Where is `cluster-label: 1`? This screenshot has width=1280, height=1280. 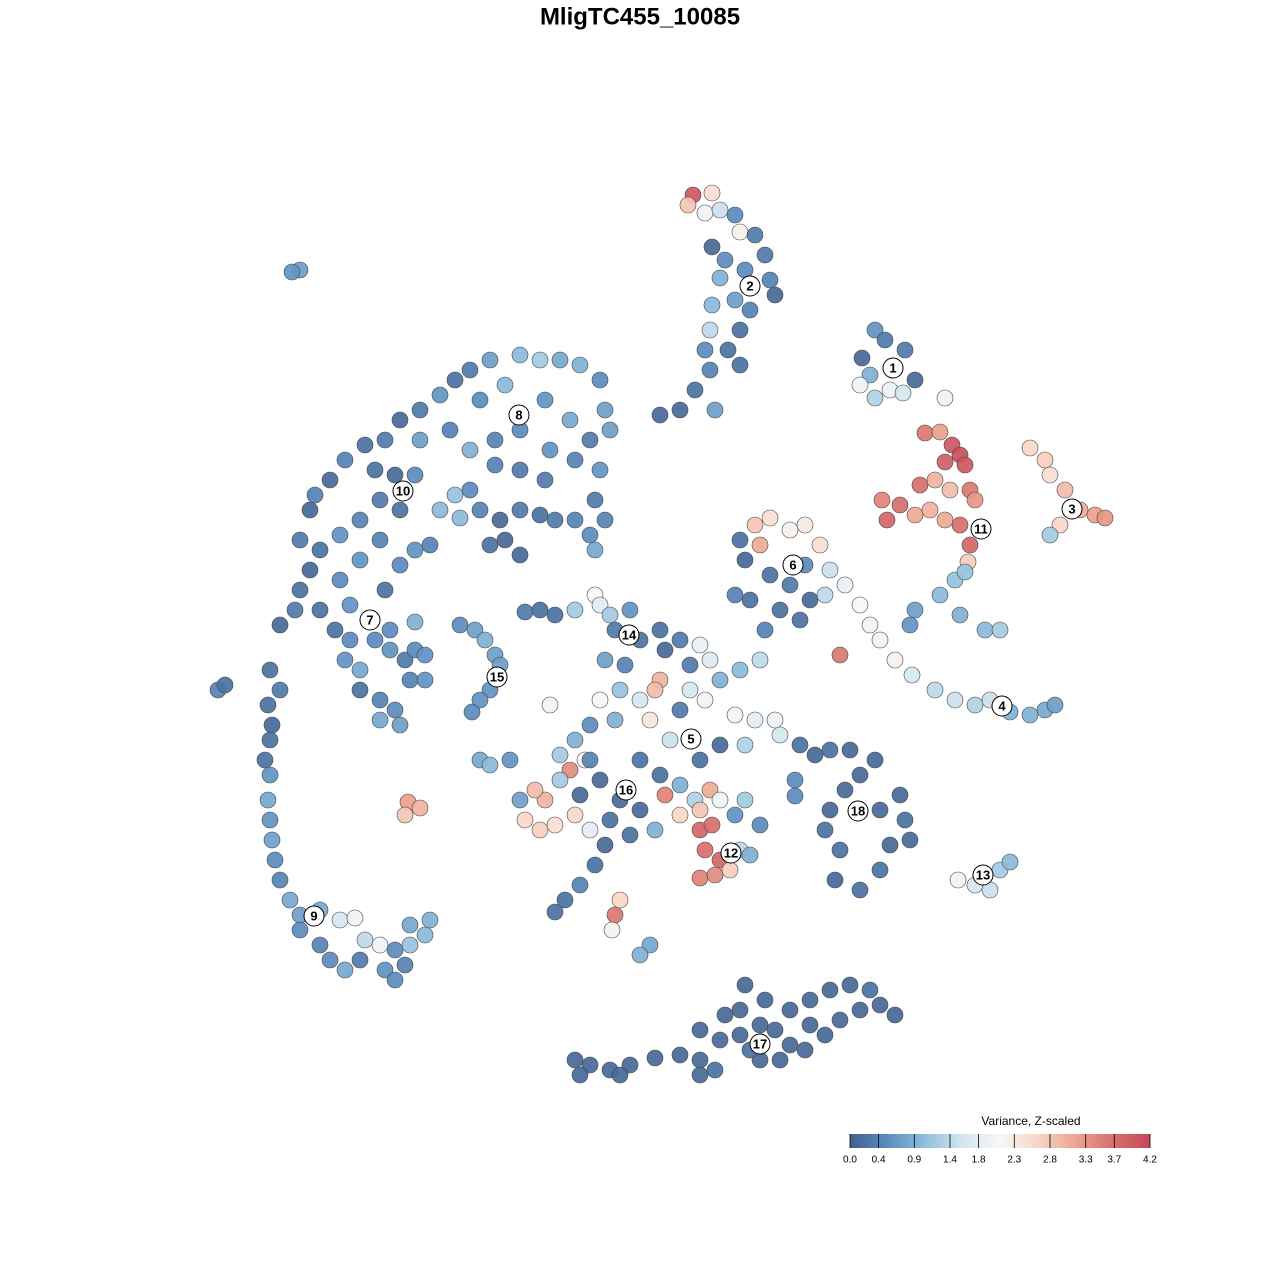 cluster-label: 1 is located at coordinates (892, 367).